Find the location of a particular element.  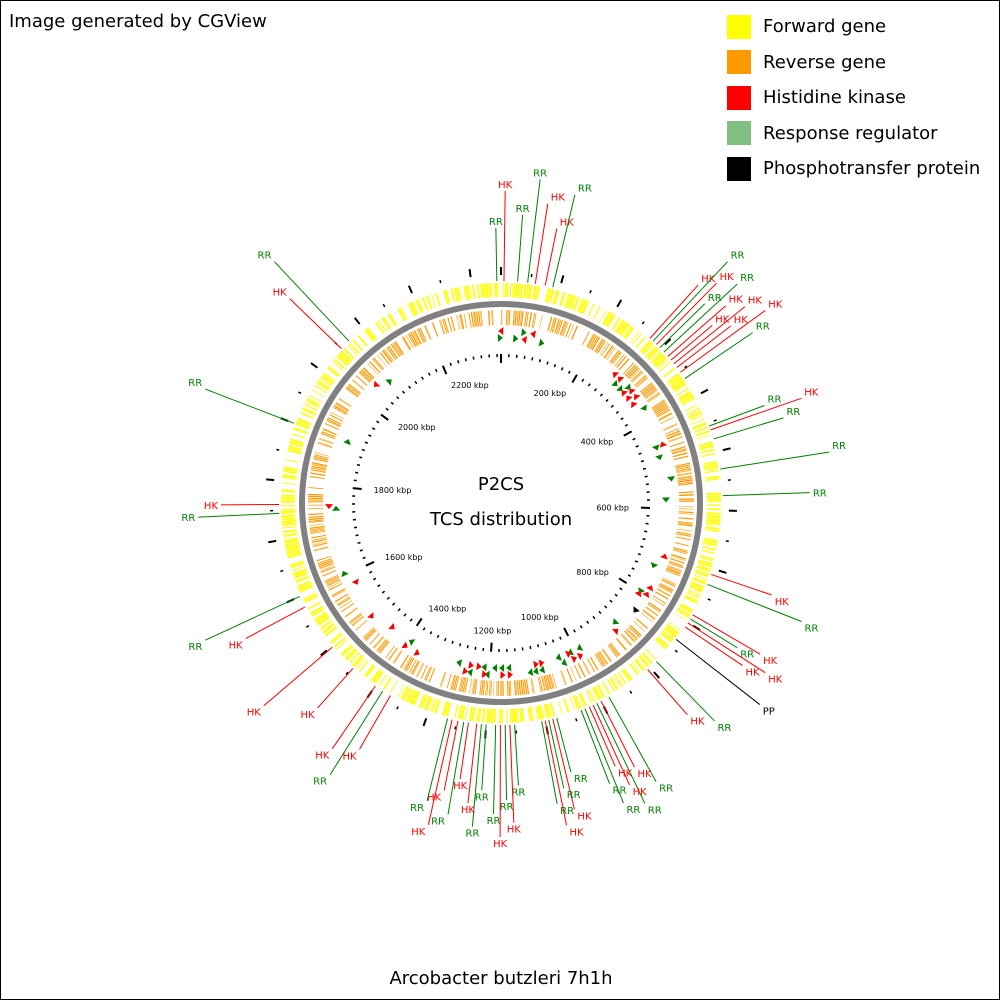

tcs-label-rr: RR is located at coordinates (775, 400).